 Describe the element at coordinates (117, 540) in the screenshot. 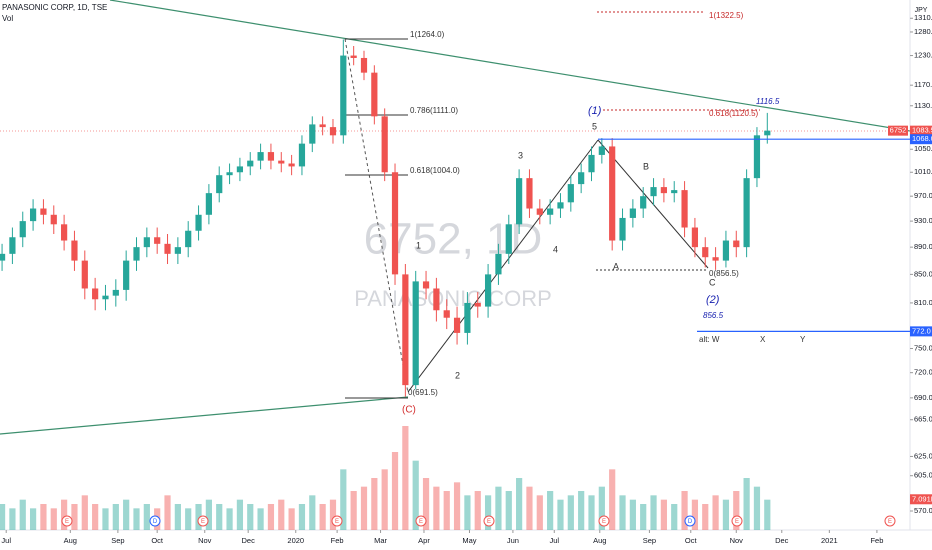

I see `x-tick-label: Sep` at that location.